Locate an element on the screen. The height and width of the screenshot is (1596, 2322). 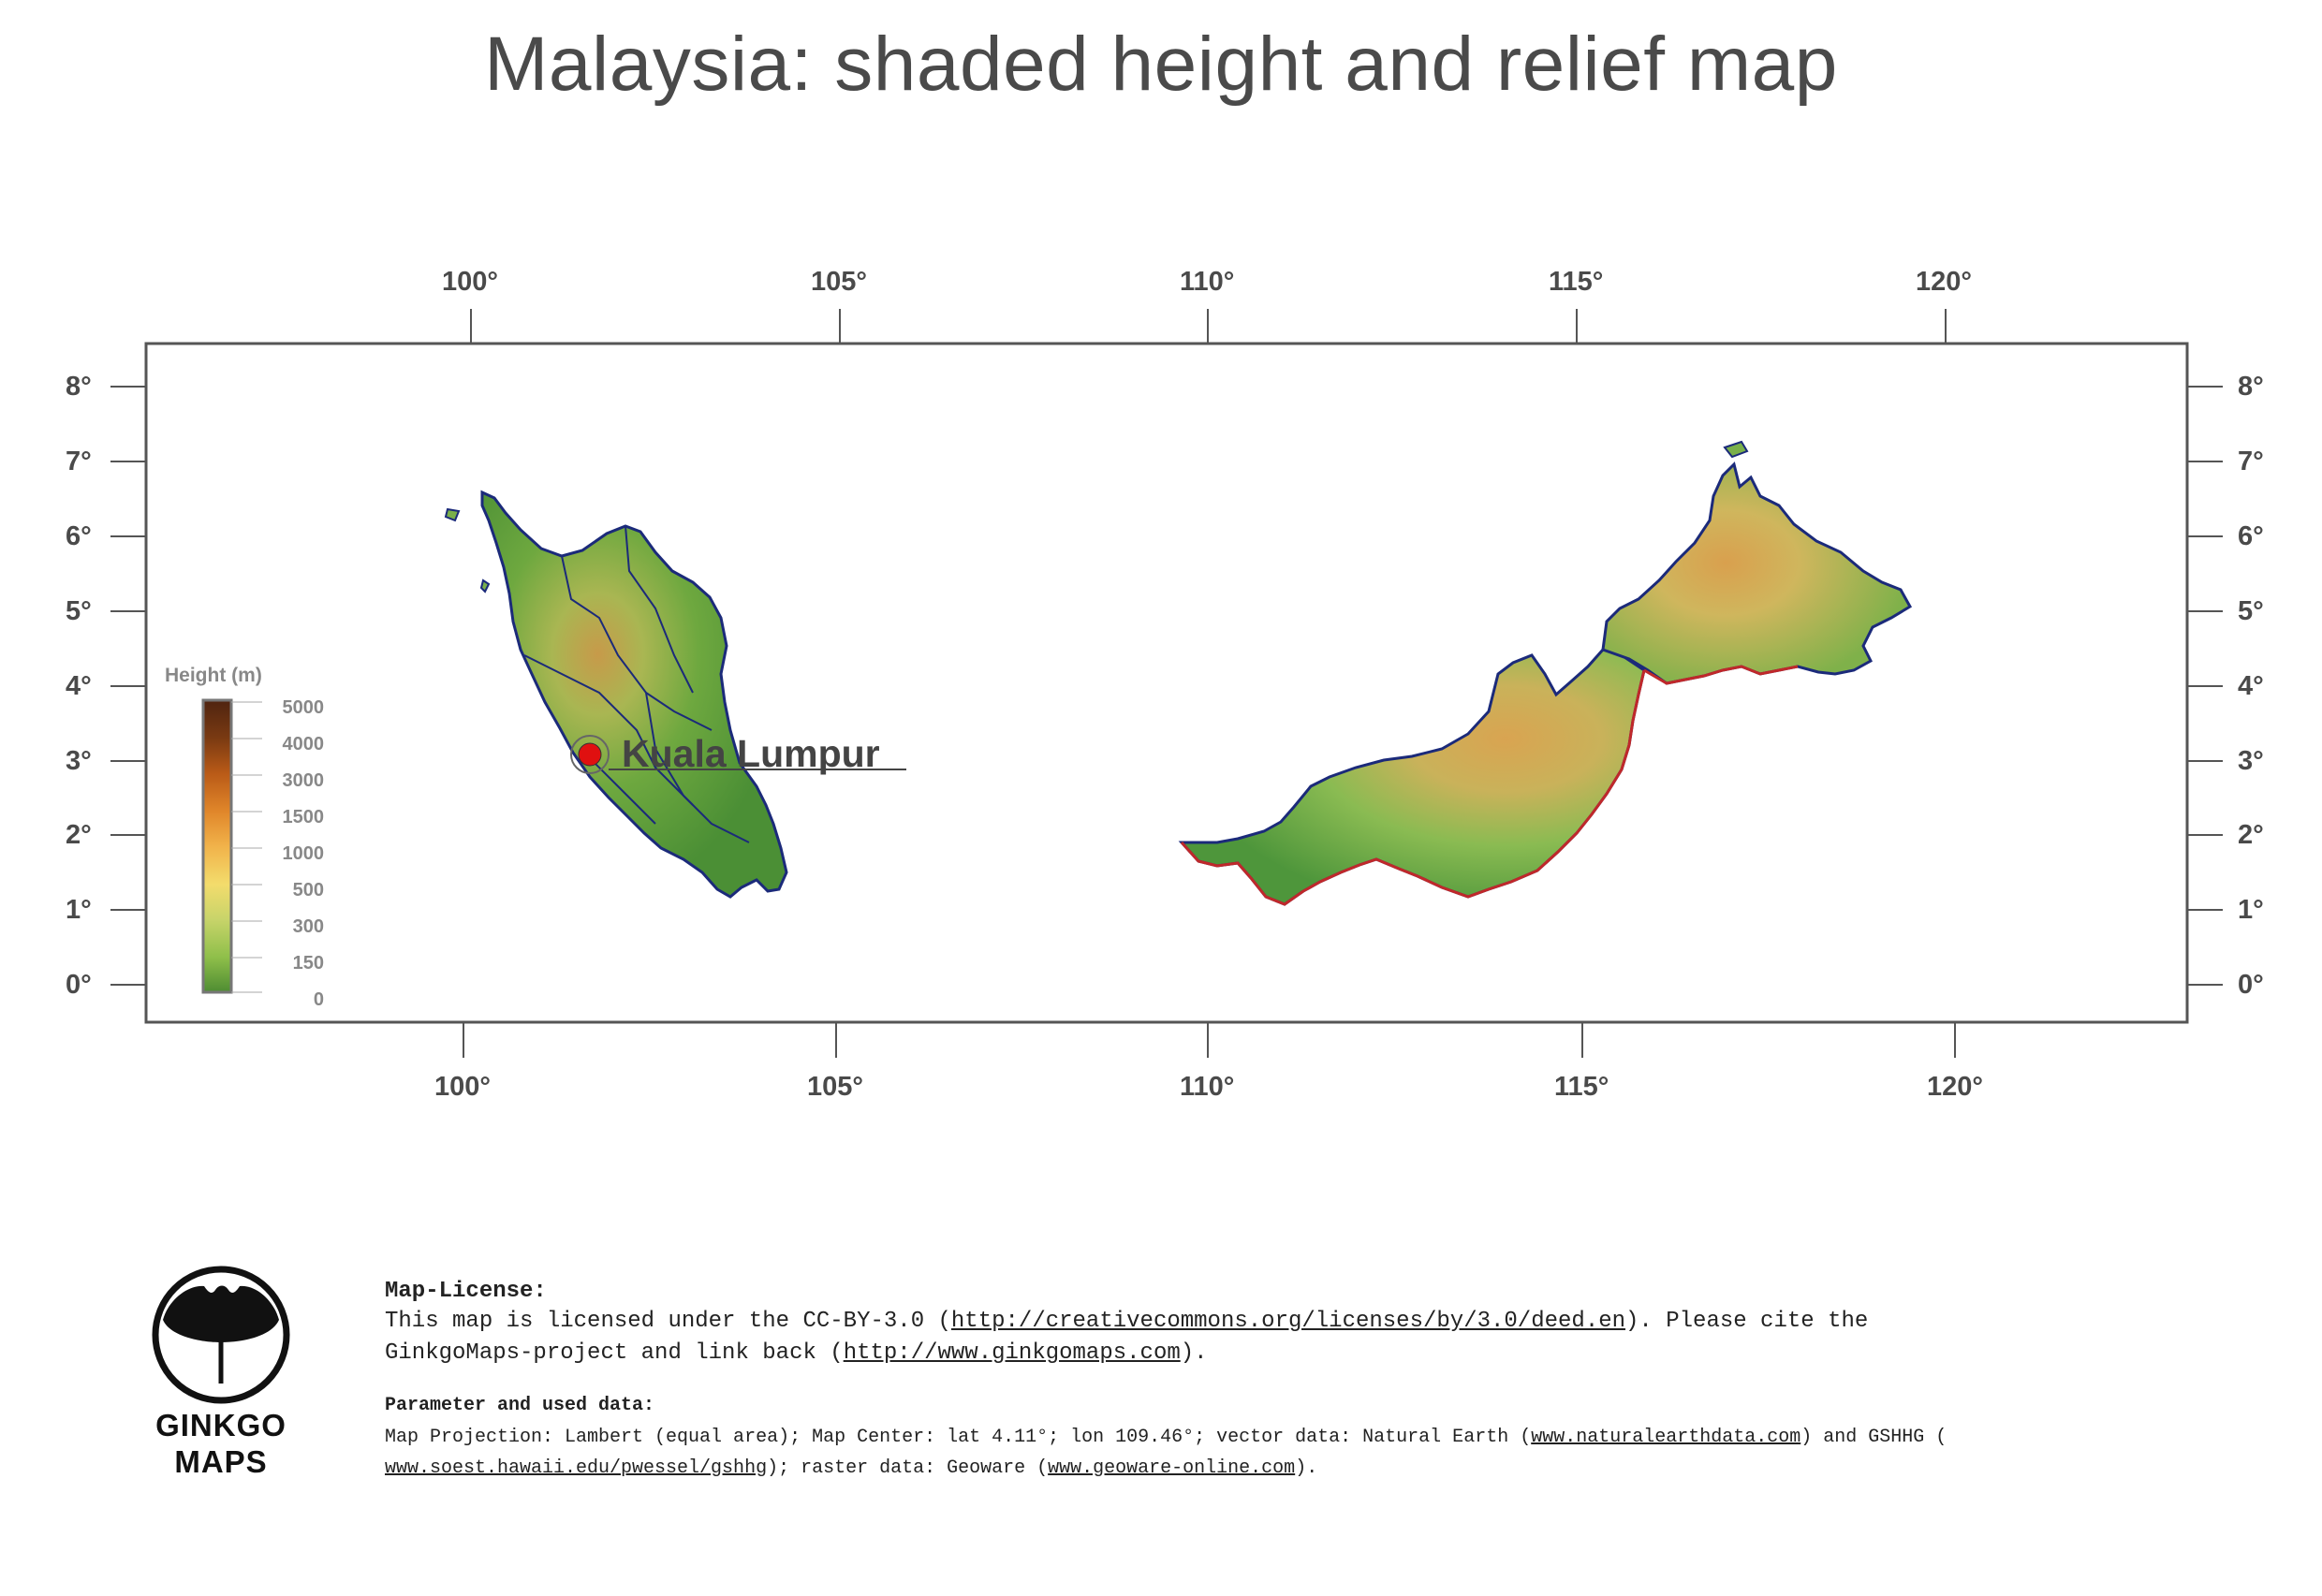
legend-tick: 1500 is located at coordinates (303, 817).